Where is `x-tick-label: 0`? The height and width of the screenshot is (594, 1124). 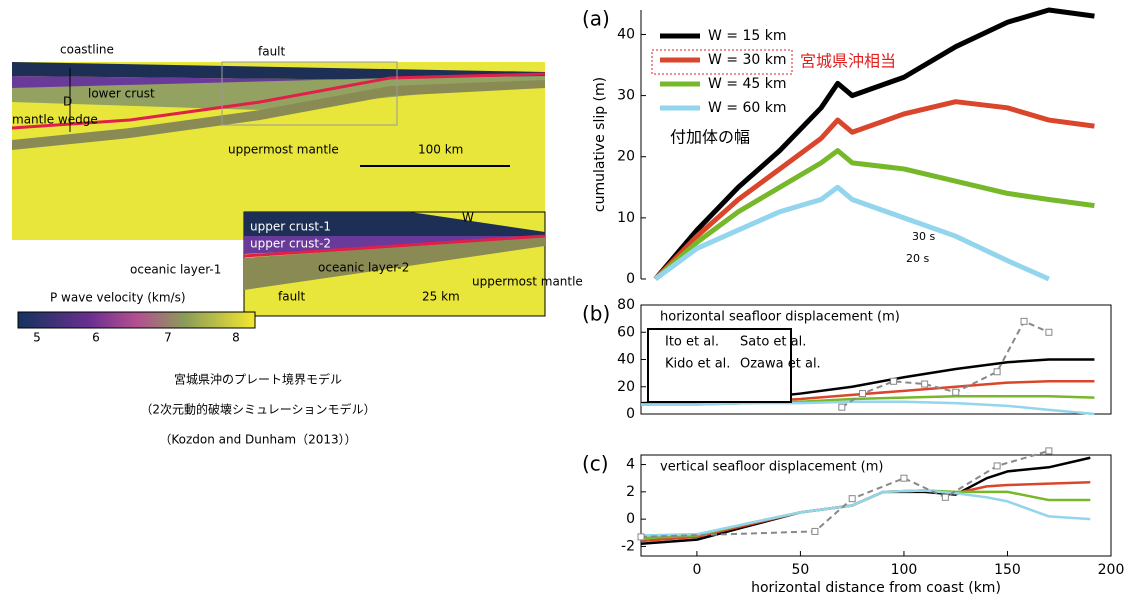 x-tick-label: 0 is located at coordinates (696, 570).